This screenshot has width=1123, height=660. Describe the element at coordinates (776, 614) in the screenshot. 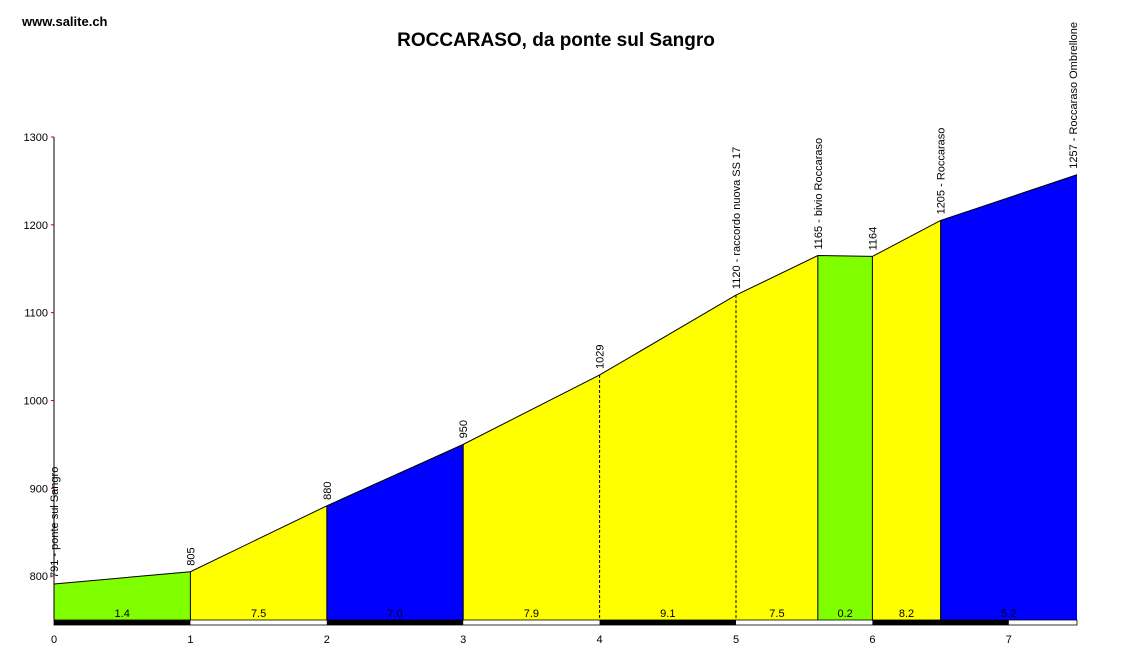

I see `gradient-label-6: 7.5` at that location.